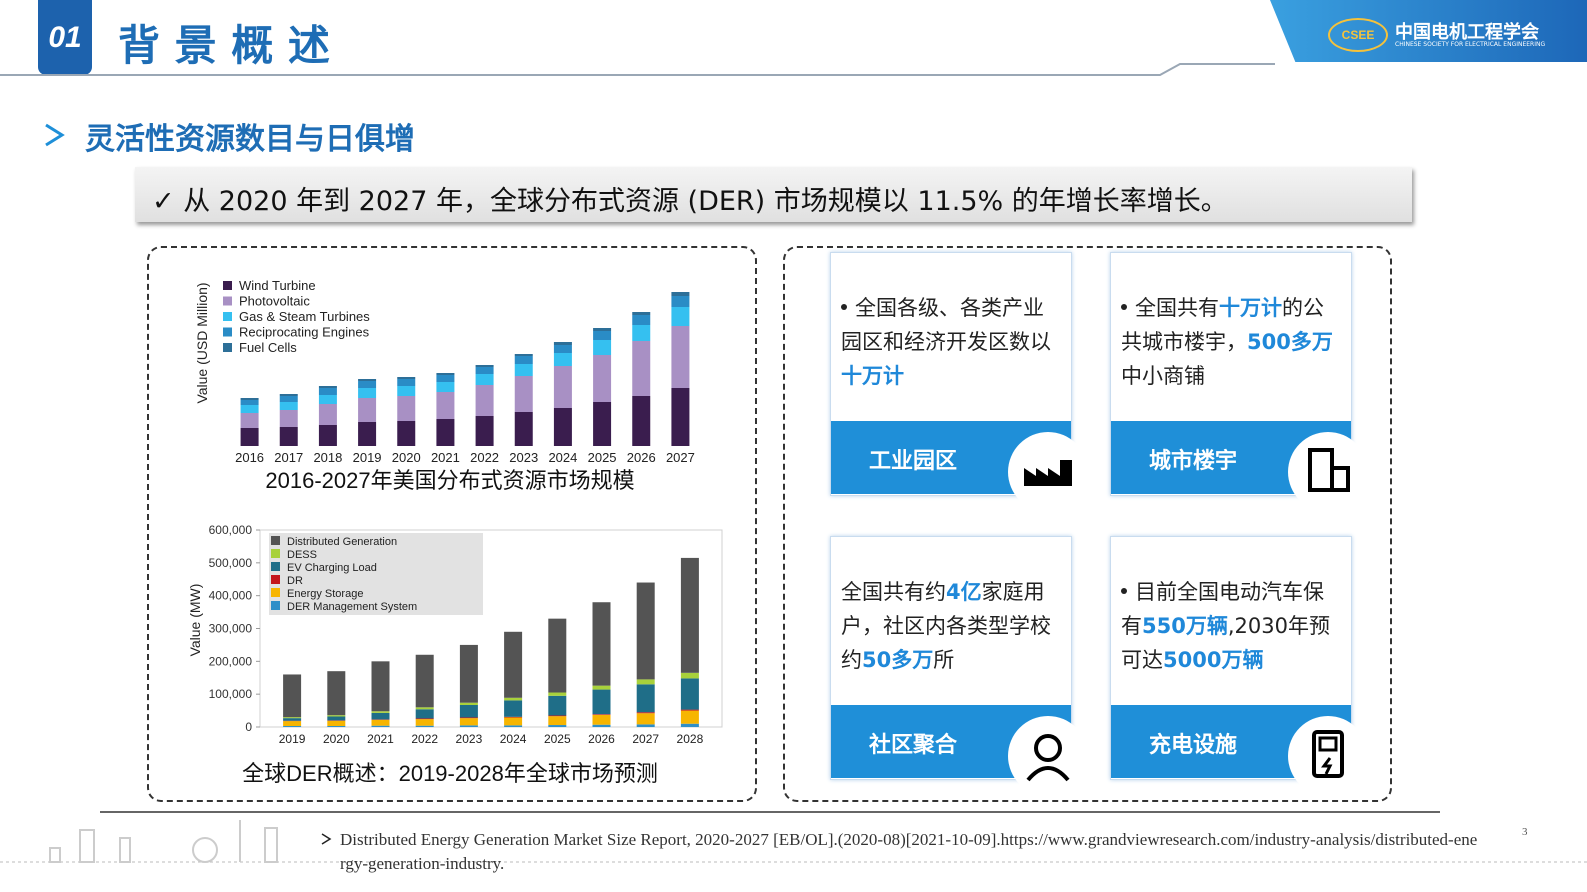 The image size is (1587, 892). I want to click on footer-art, so click(793, 837).